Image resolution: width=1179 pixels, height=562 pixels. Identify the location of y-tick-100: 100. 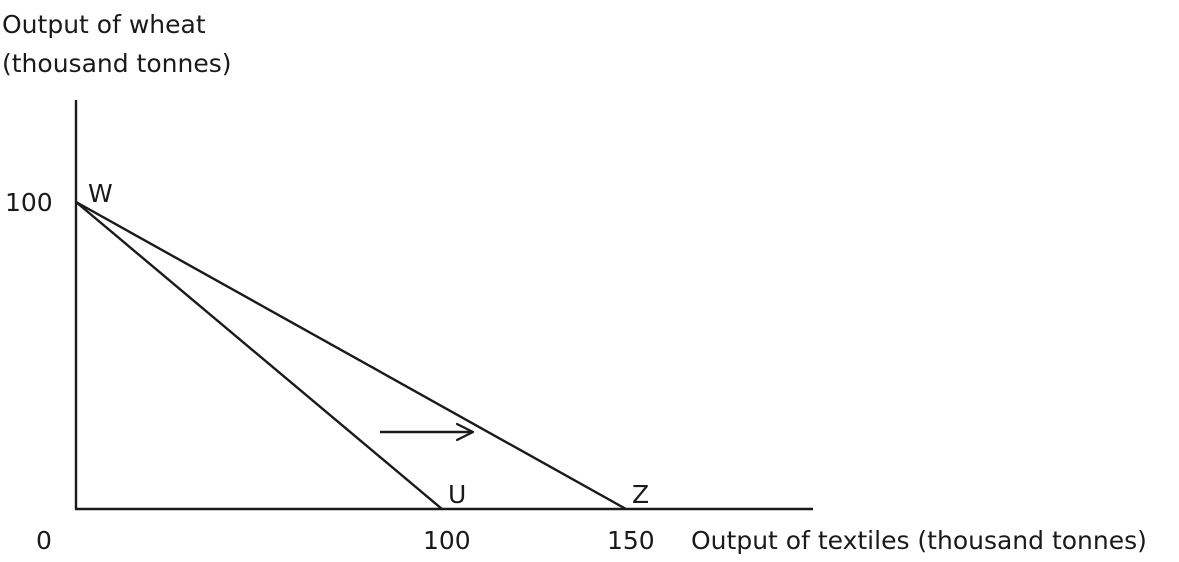
(29, 202).